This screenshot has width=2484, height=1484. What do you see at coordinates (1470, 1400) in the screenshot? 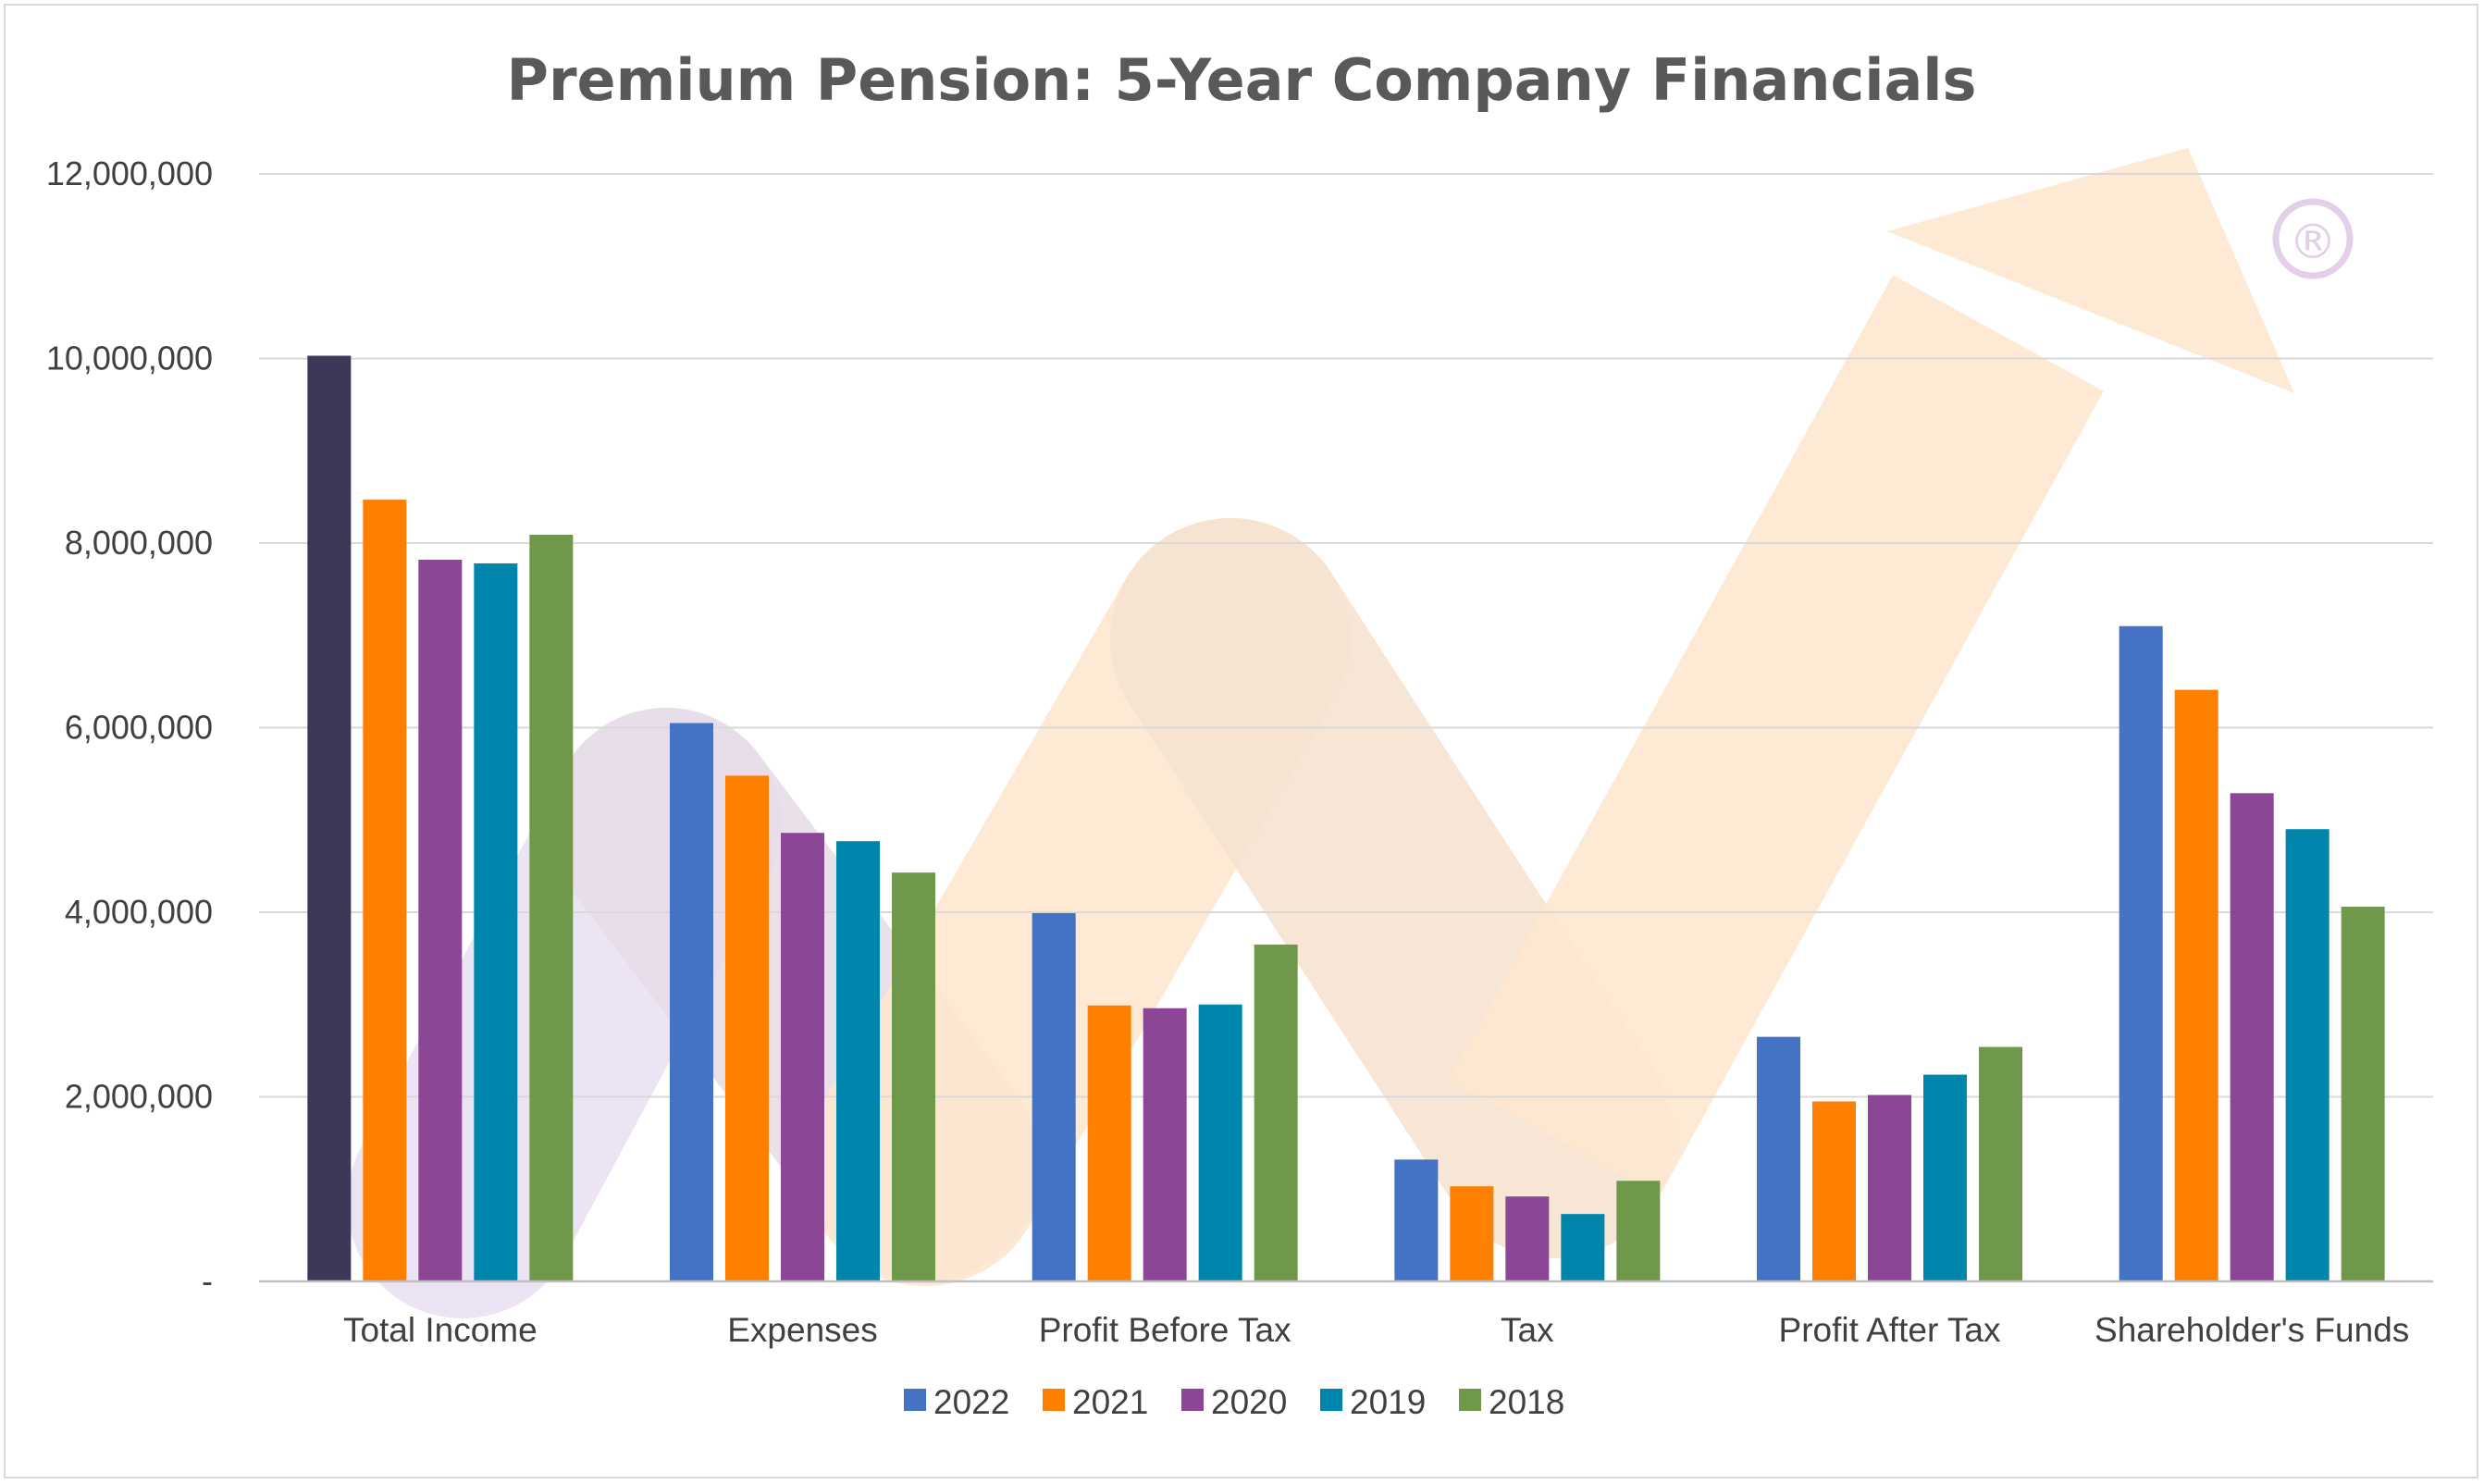
I see `legend-swatch-2018` at bounding box center [1470, 1400].